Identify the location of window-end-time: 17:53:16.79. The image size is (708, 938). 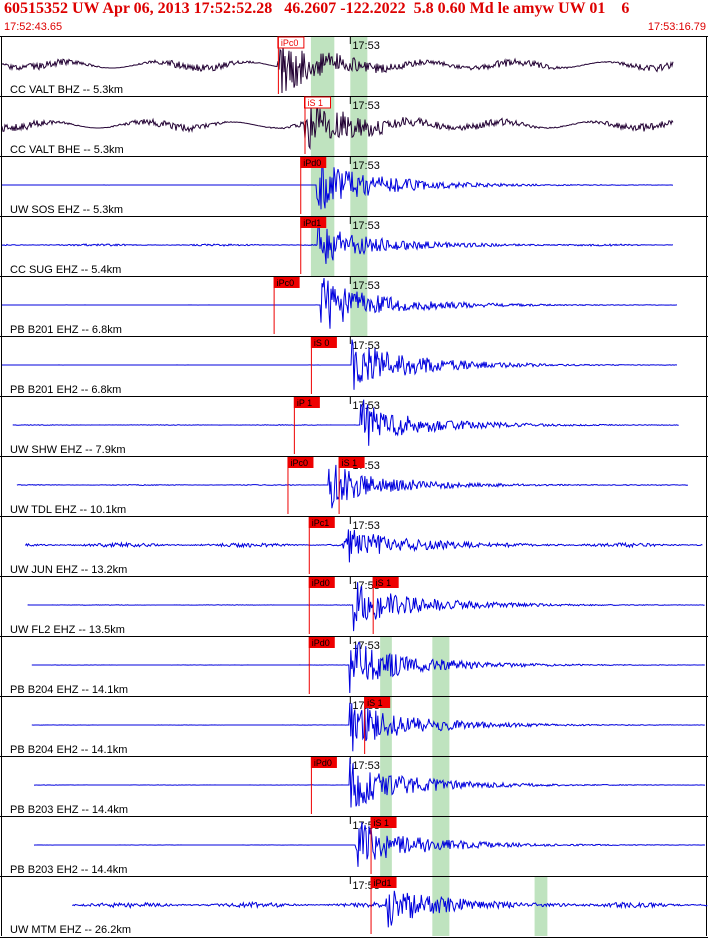
(676, 27).